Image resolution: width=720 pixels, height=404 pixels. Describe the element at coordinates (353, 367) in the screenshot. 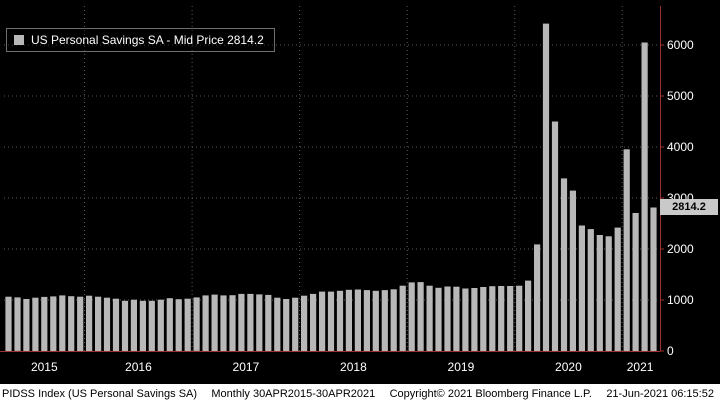

I see `x-tick-label: 2018` at that location.